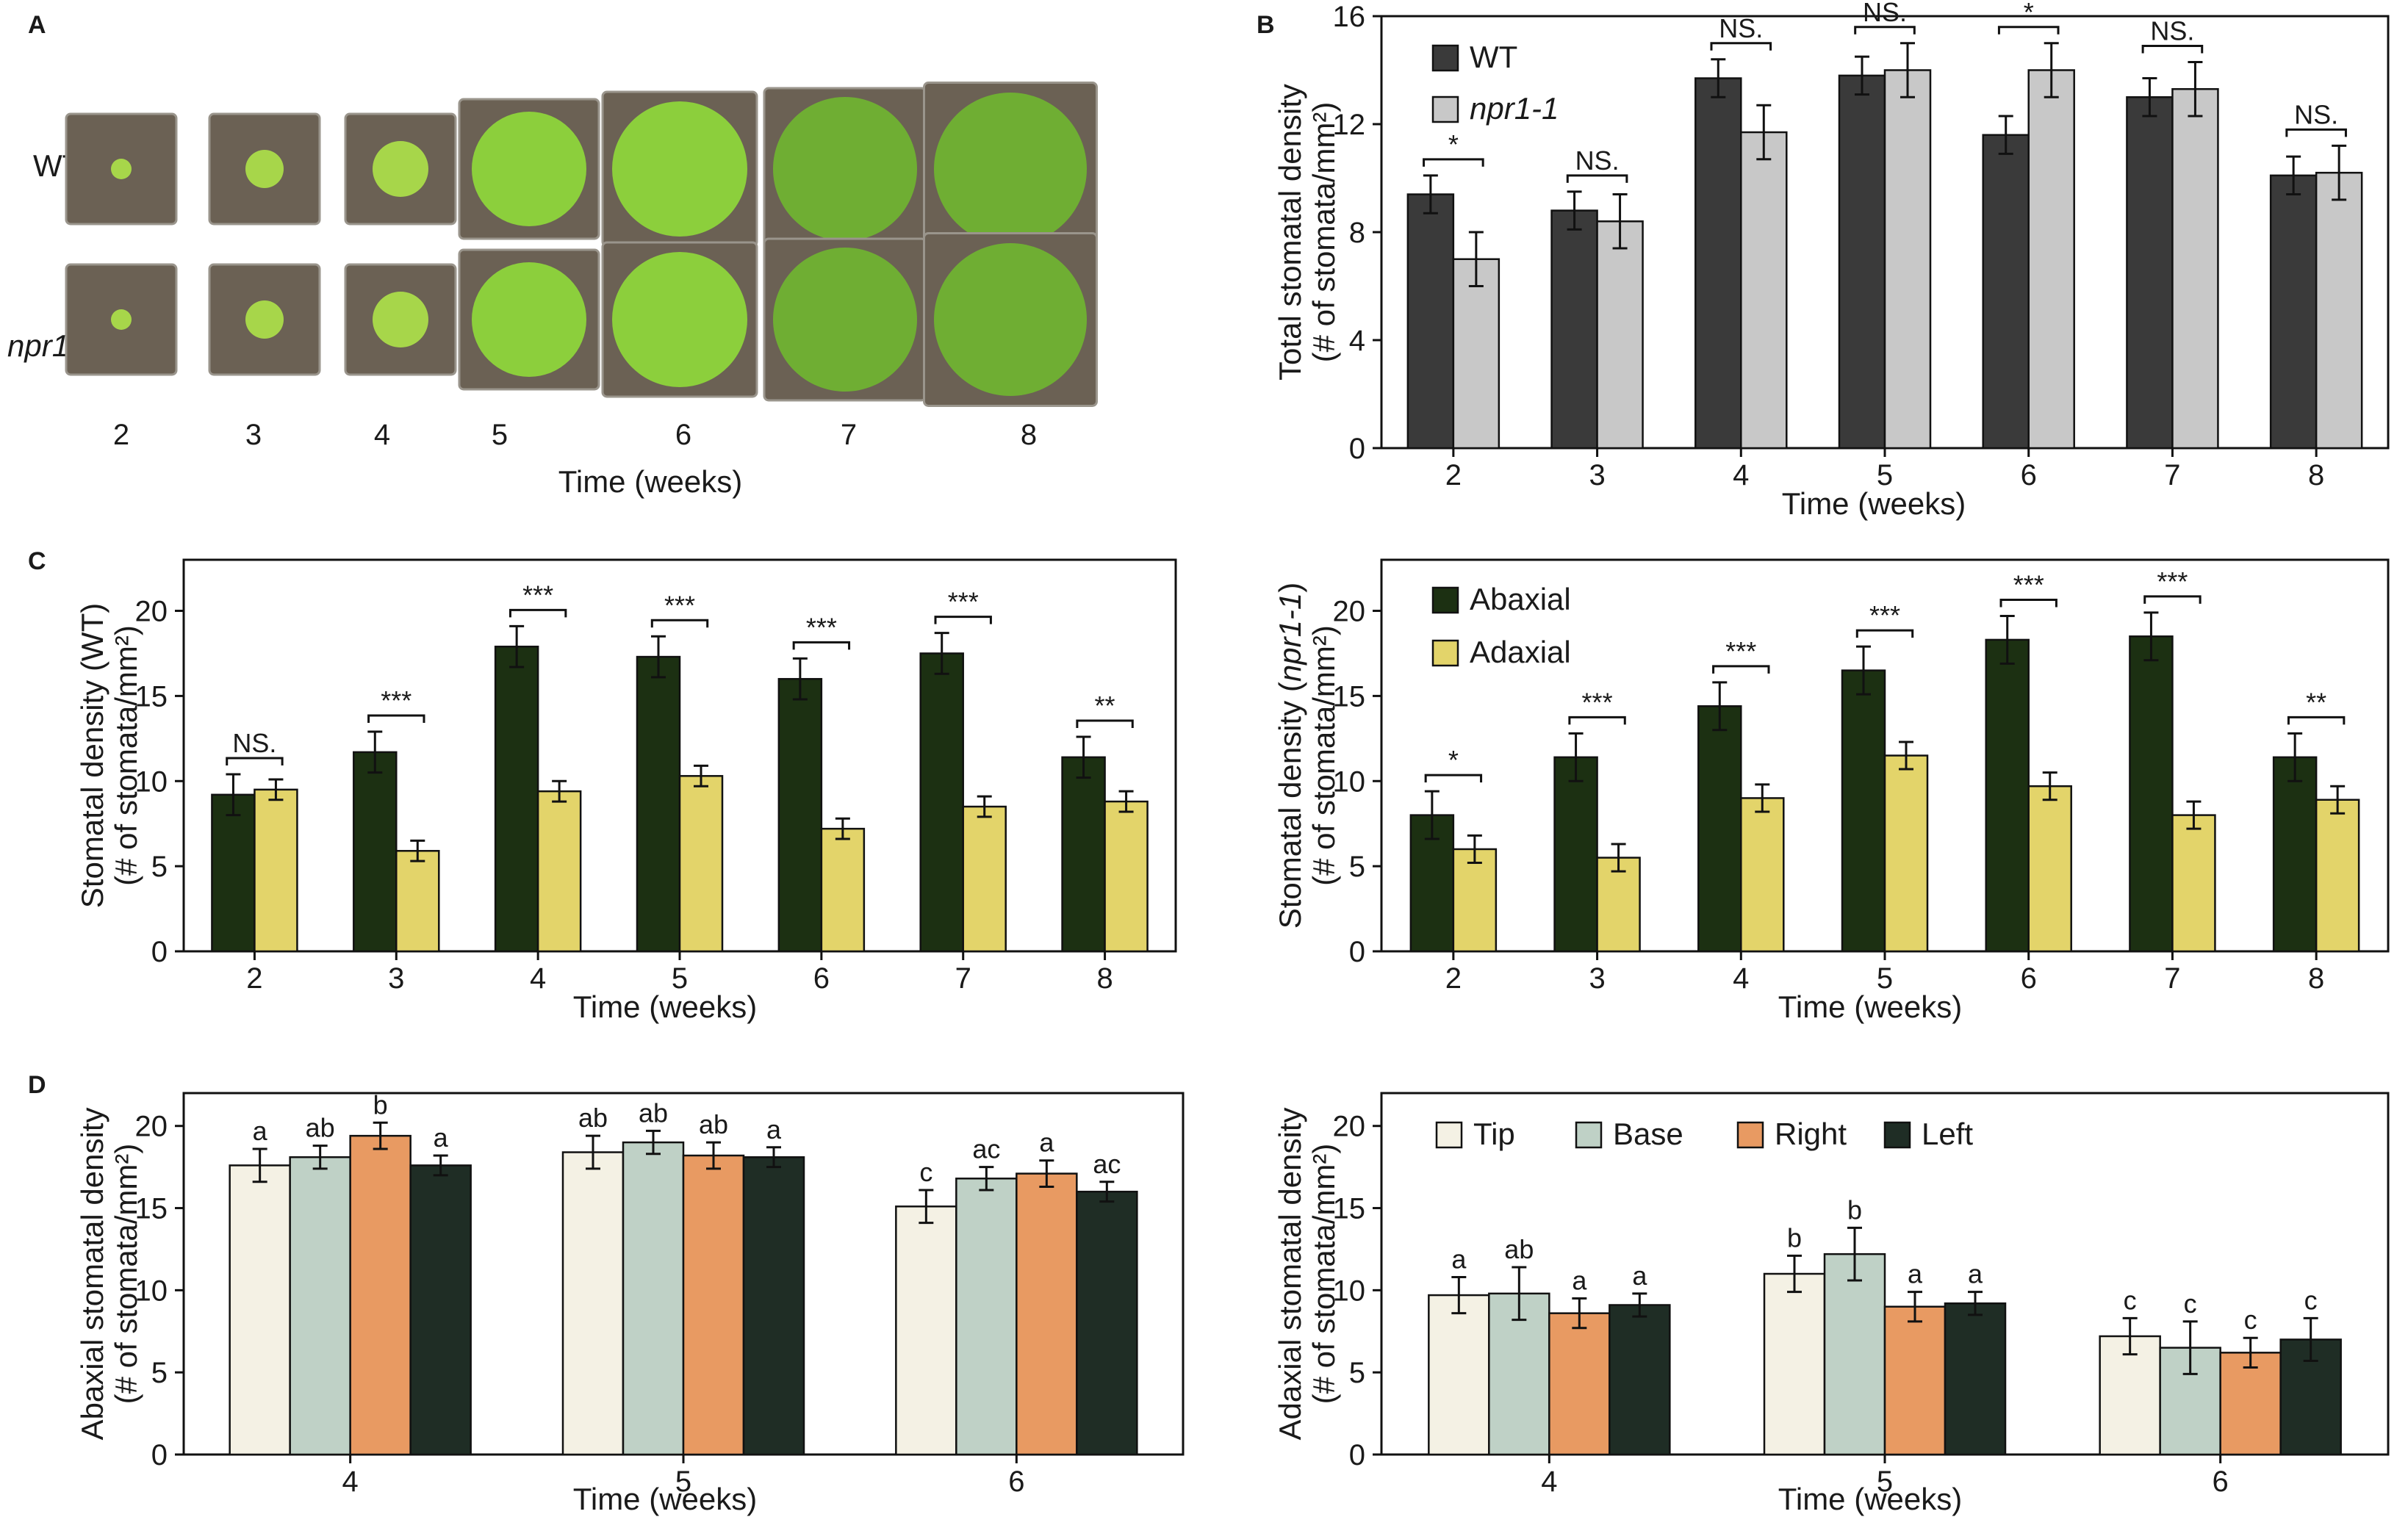 This screenshot has width=2408, height=1539. Describe the element at coordinates (849, 435) in the screenshot. I see `photo-week-label: 7` at that location.